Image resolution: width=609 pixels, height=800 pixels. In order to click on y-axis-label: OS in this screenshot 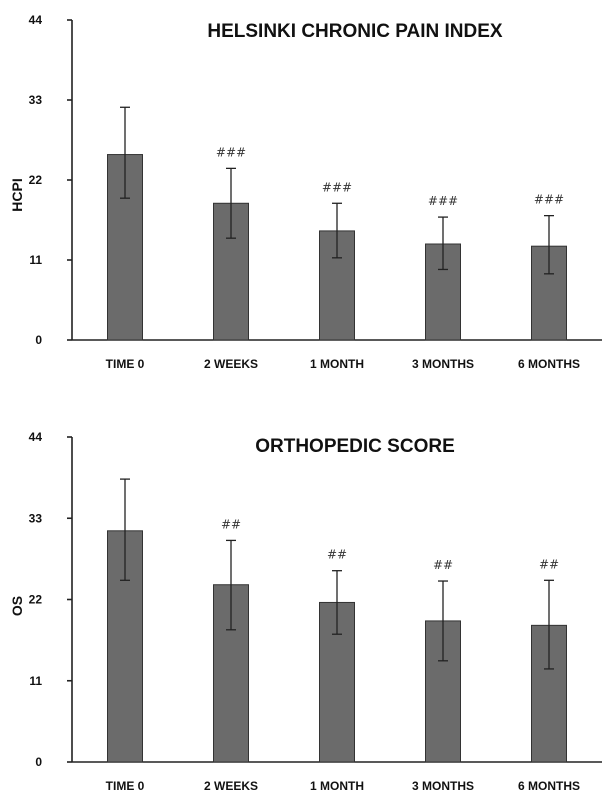, I will do `click(17, 606)`.